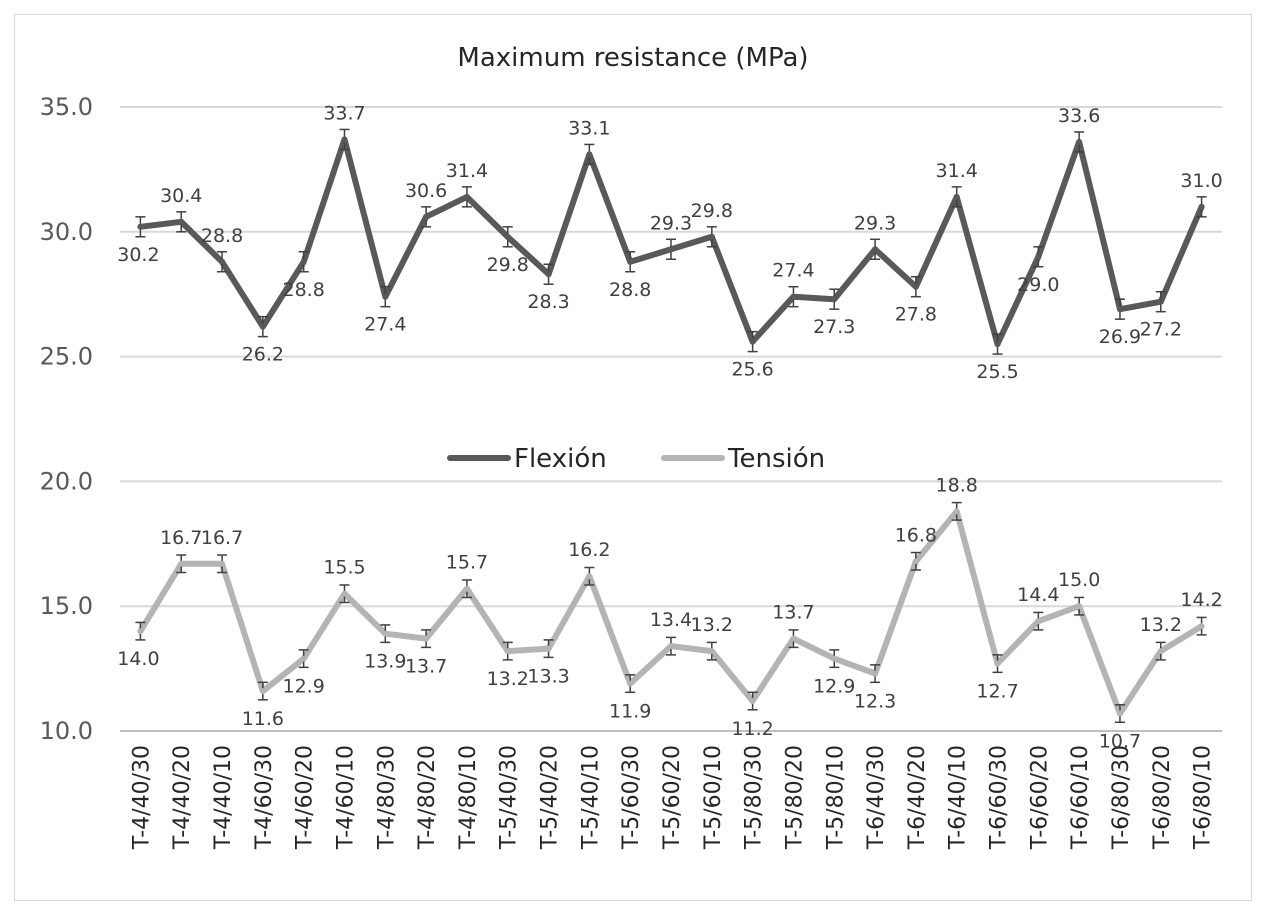 Image resolution: width=1266 pixels, height=915 pixels. I want to click on legend-label-flexion: Flexión, so click(560, 459).